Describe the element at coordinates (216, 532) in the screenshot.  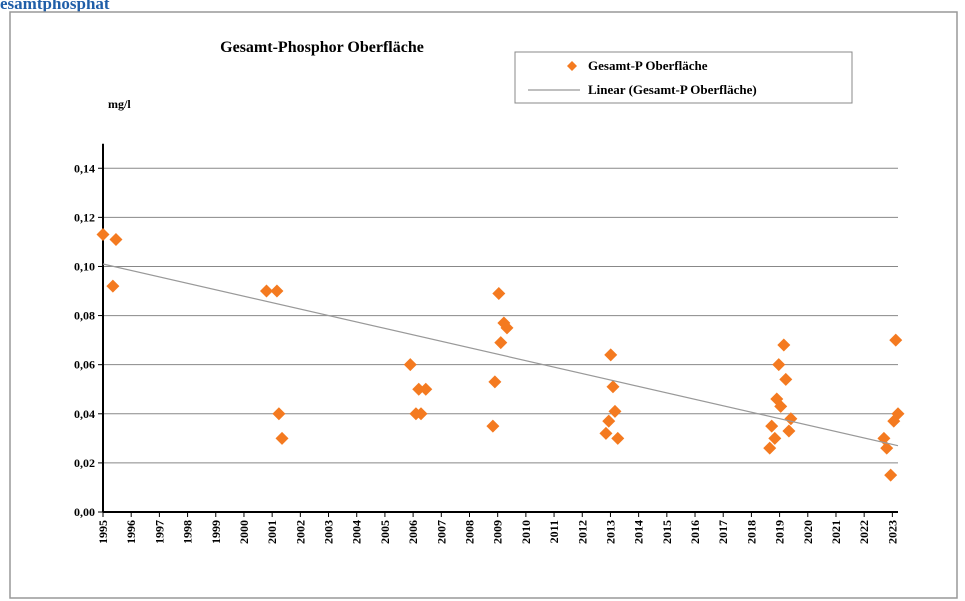
I see `x-tick-label: 1999` at that location.